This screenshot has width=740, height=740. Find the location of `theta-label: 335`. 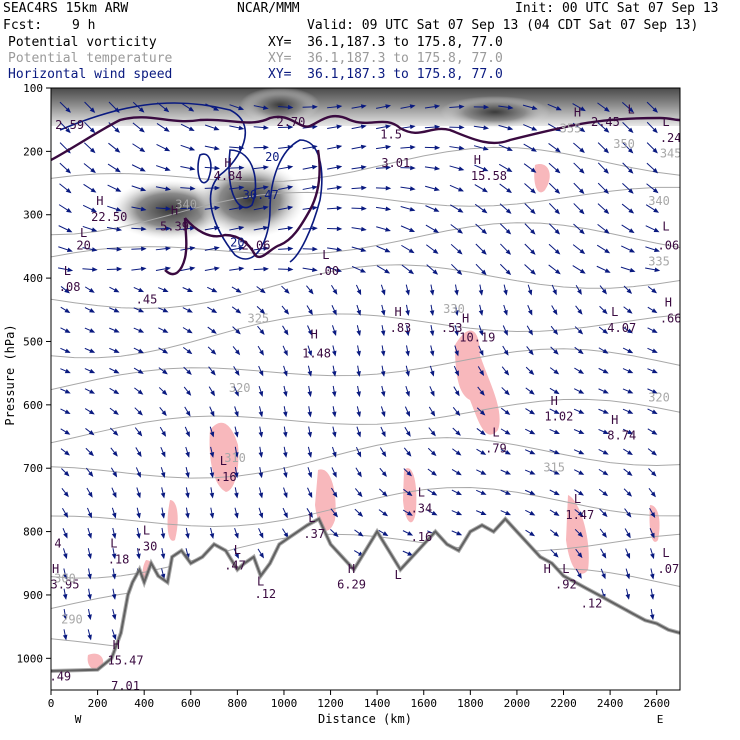

theta-label: 335 is located at coordinates (659, 261).